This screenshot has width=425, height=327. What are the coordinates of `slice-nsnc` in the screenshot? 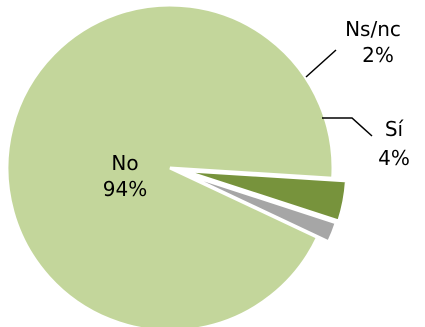 It's located at (259, 207).